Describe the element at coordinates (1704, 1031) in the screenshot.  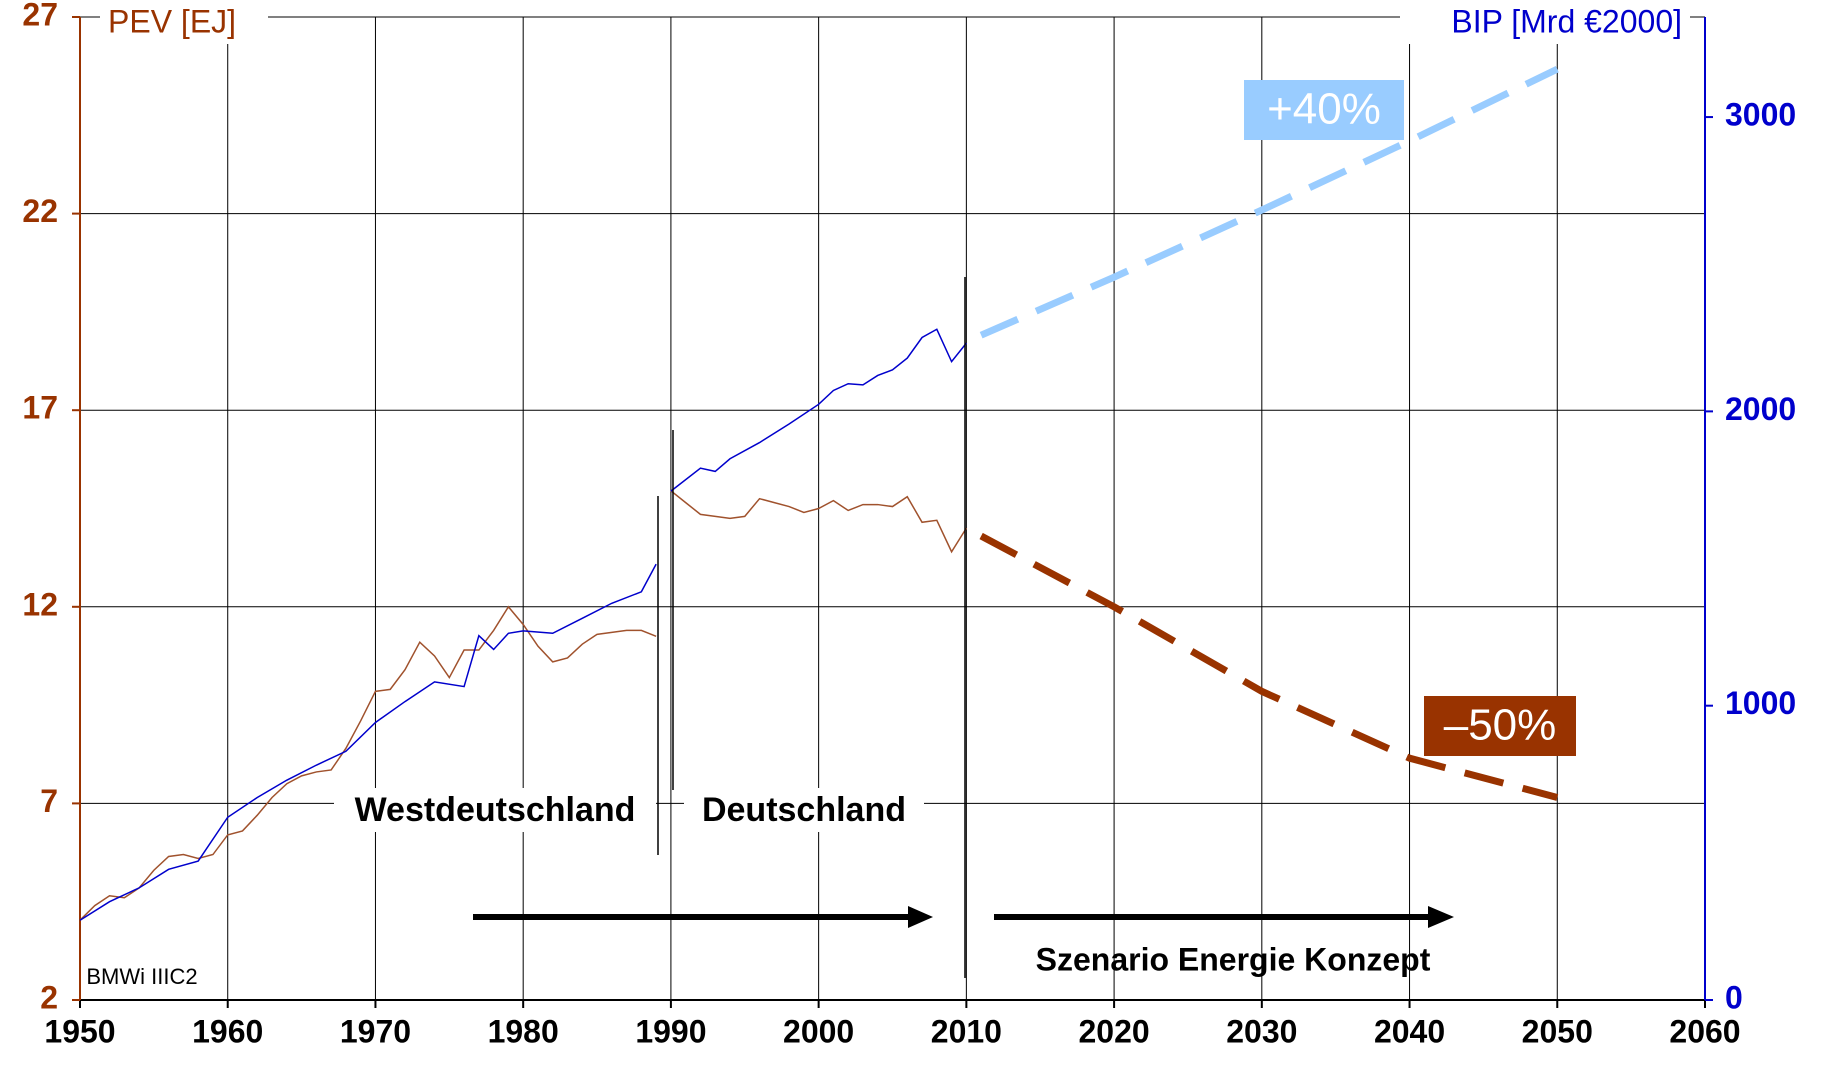
I see `x-tick-label: 2060` at that location.